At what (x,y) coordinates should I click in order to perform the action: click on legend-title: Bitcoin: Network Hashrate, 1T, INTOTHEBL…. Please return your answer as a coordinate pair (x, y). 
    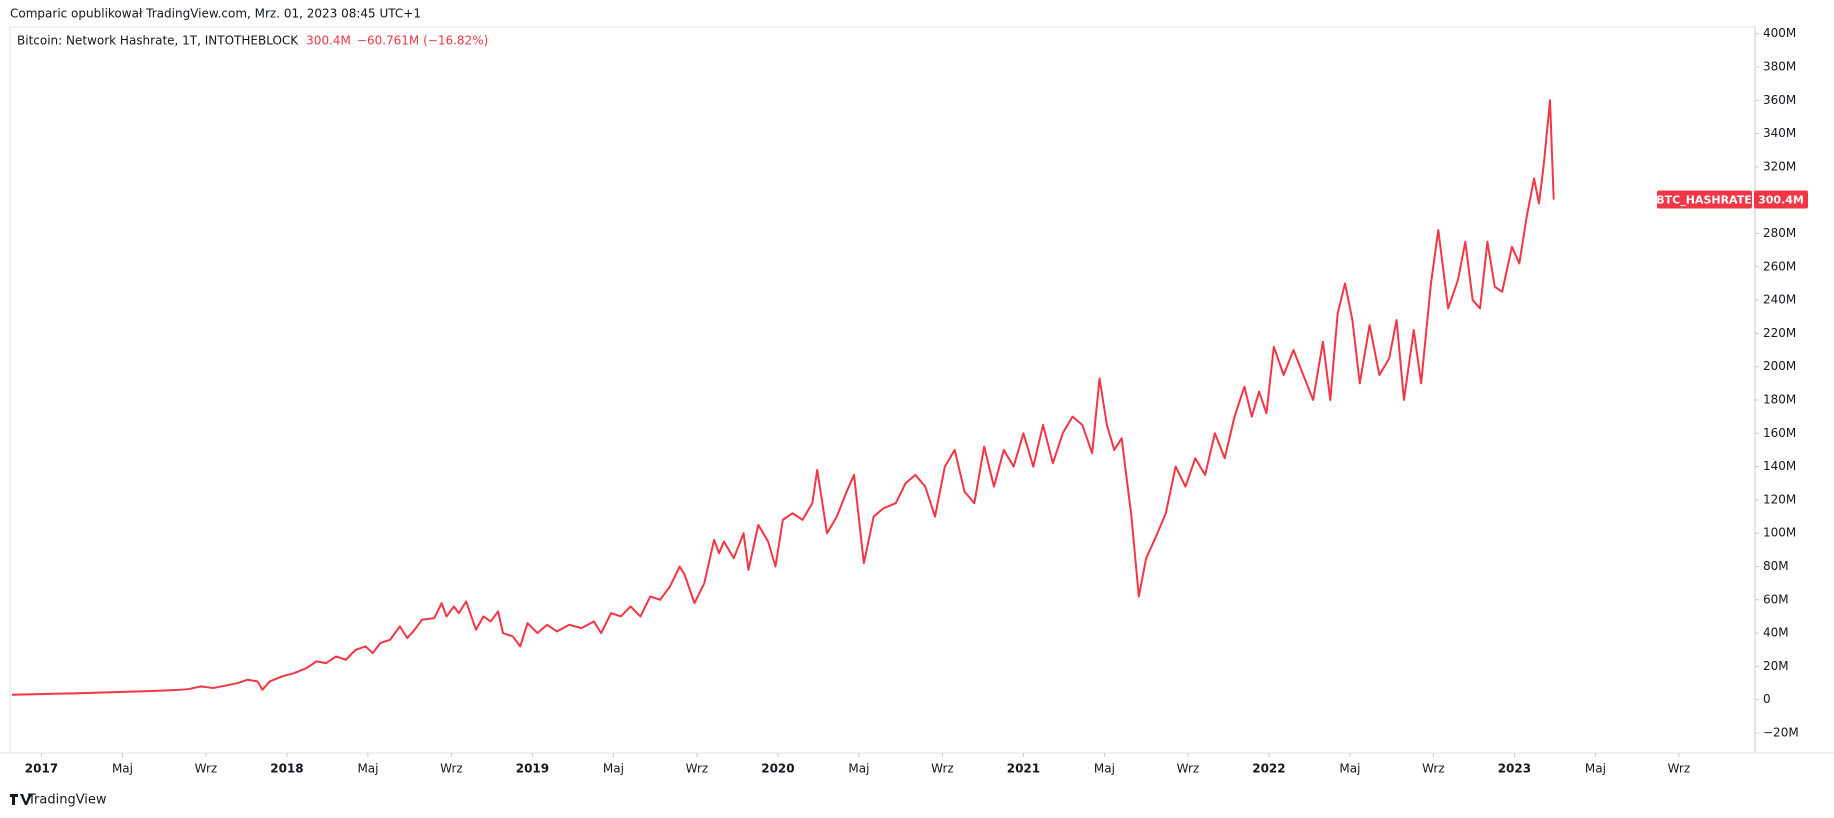
    Looking at the image, I should click on (158, 41).